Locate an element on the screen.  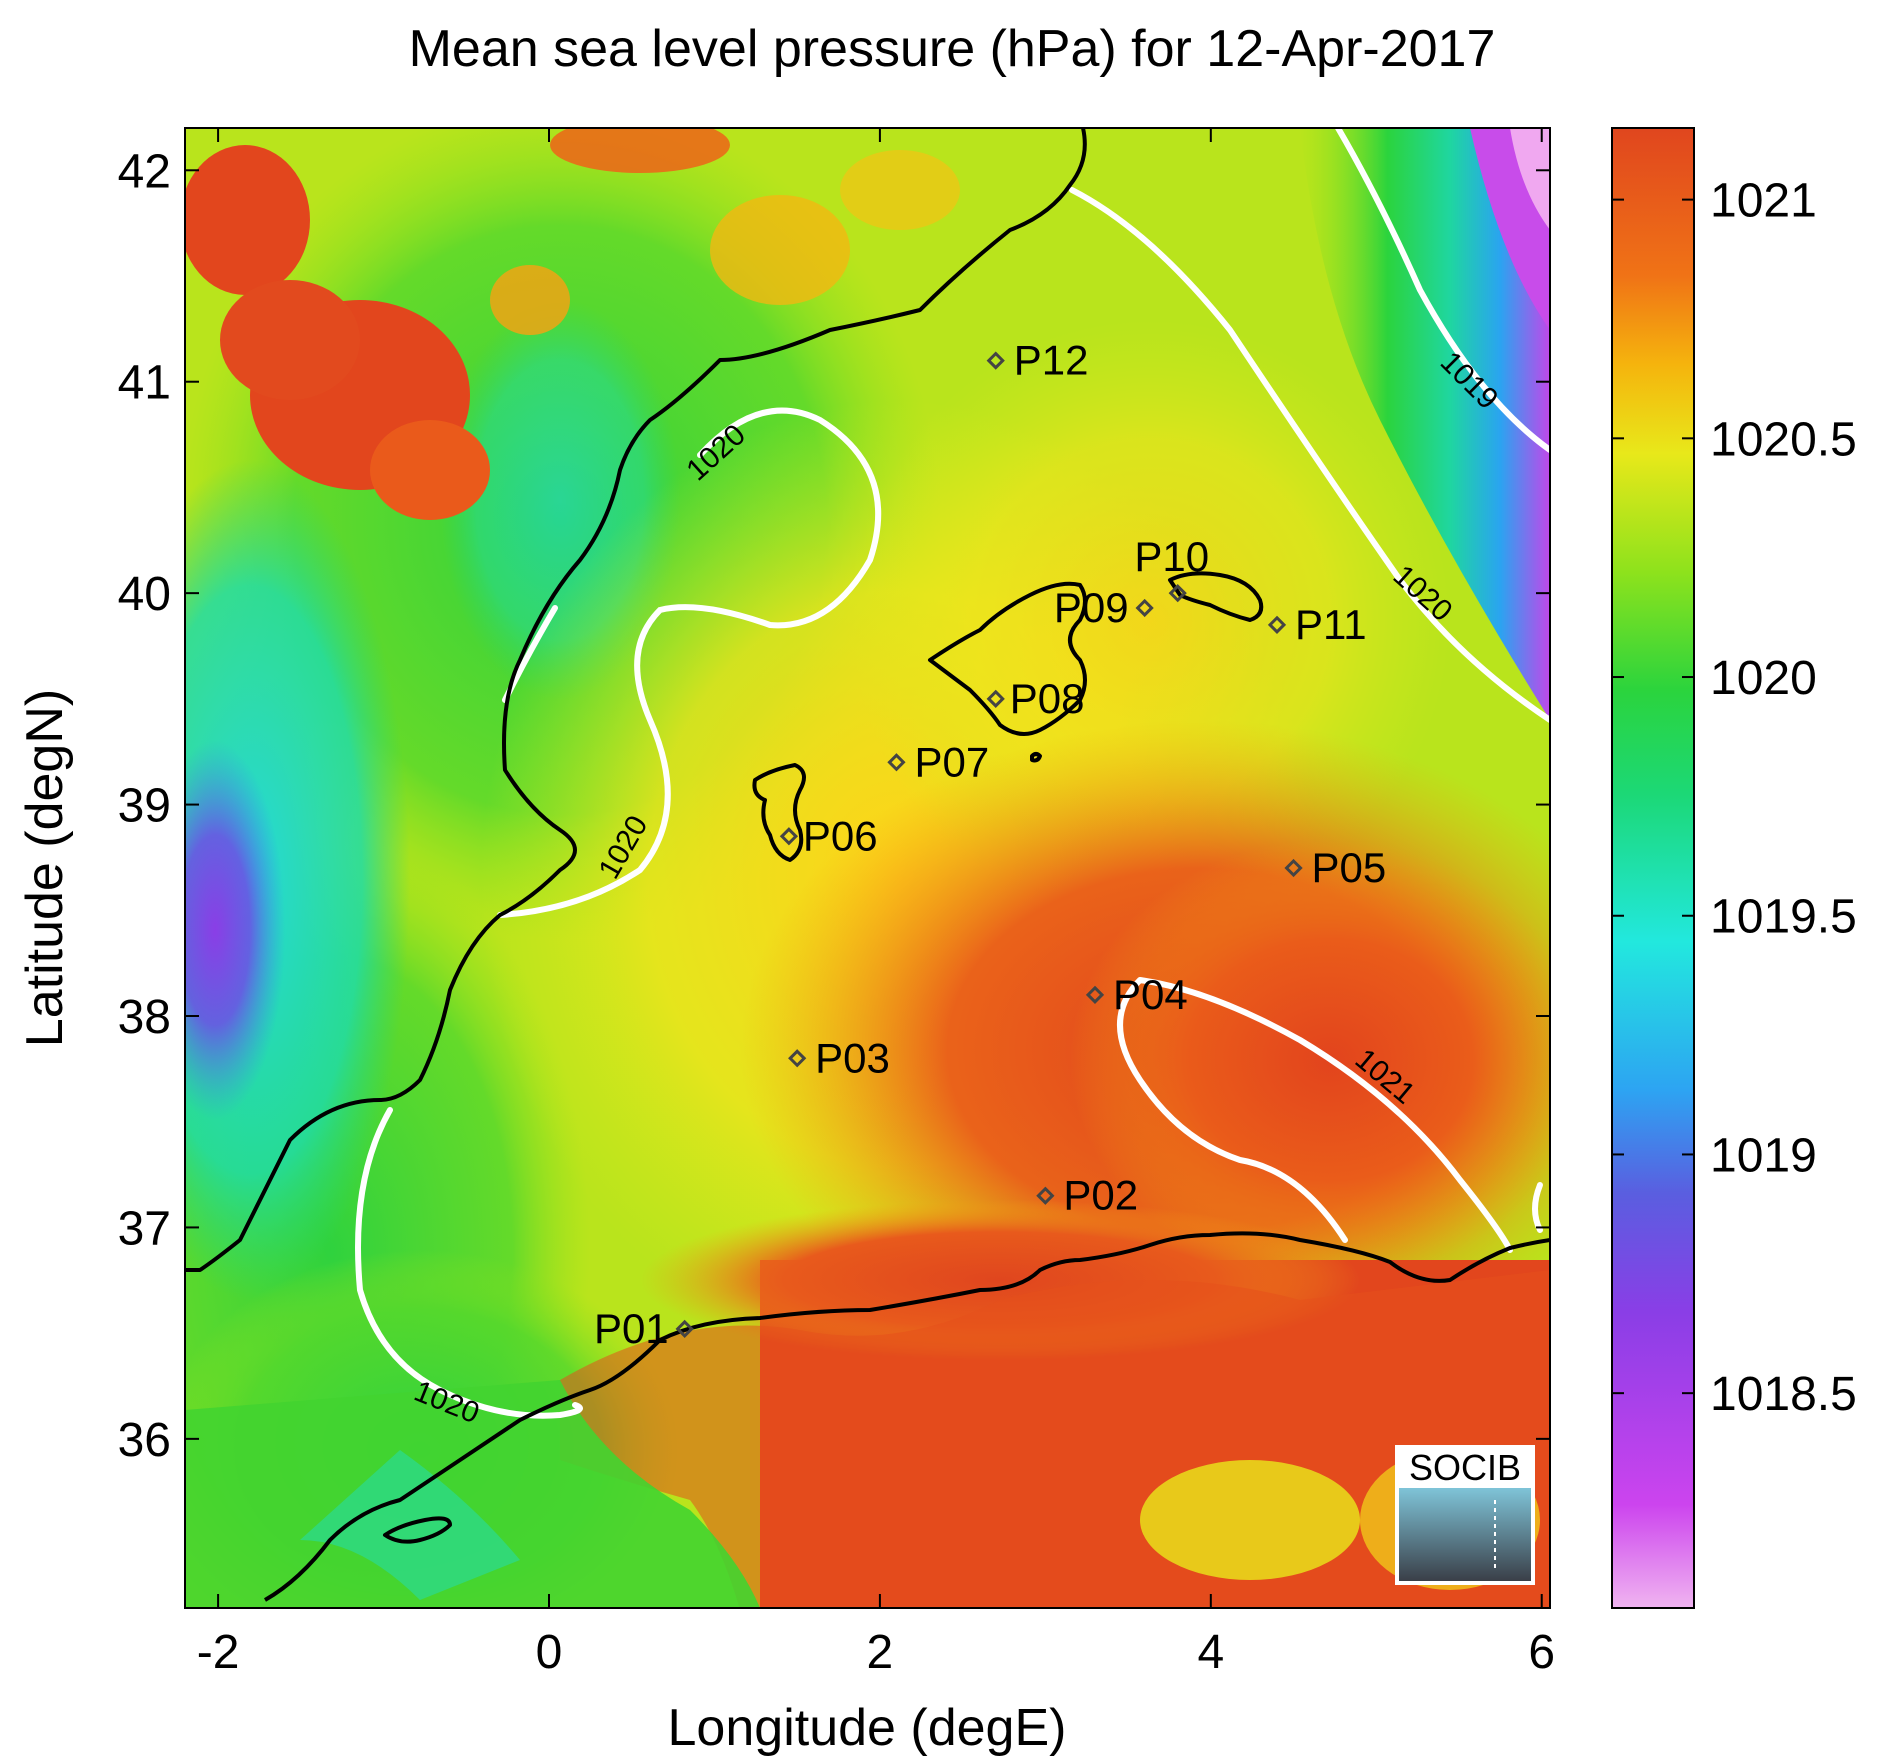
x-tick-label: 2 is located at coordinates (880, 1652).